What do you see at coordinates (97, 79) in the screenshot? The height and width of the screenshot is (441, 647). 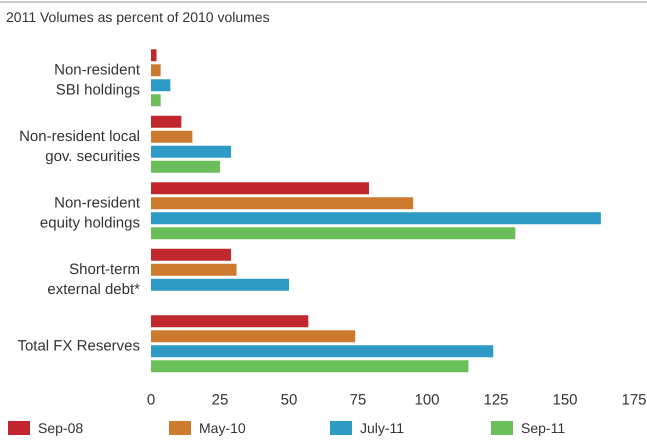 I see `y-tick-label: Non-resident SBI holdings` at bounding box center [97, 79].